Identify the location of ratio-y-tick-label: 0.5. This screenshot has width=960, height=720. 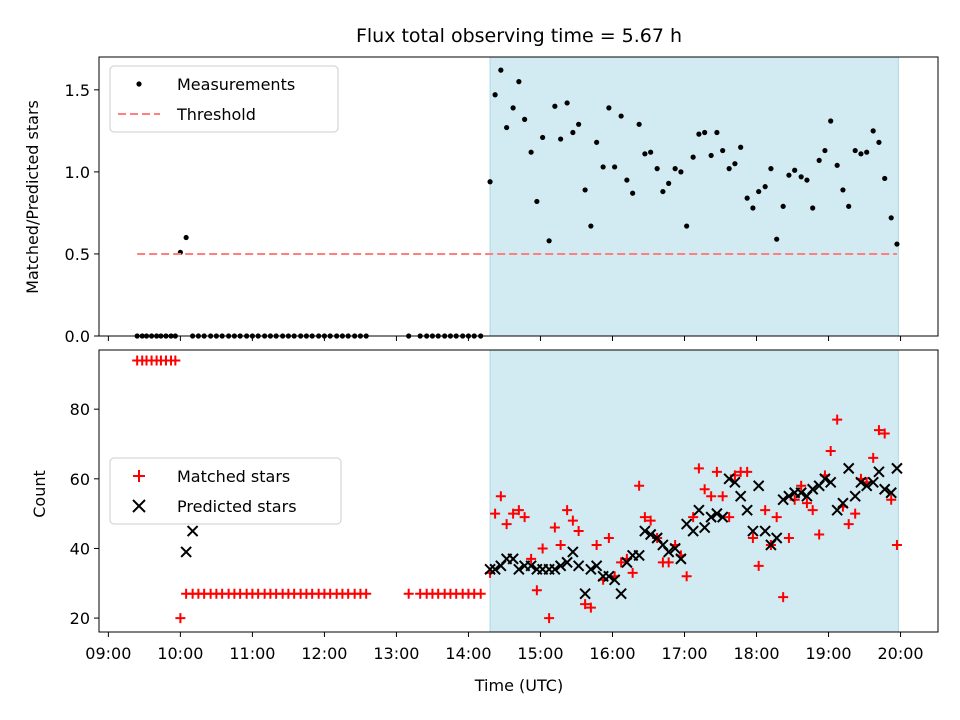
(77, 254).